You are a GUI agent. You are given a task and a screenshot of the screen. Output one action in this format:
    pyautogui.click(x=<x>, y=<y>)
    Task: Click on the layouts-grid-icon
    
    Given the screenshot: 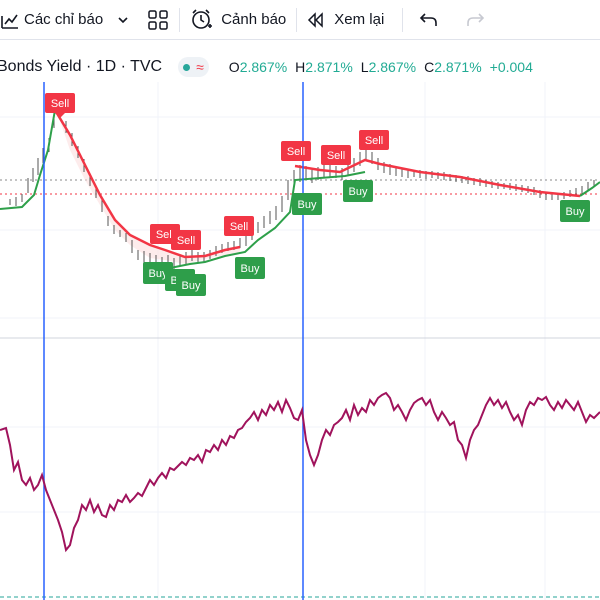 What is the action you would take?
    pyautogui.click(x=158, y=19)
    